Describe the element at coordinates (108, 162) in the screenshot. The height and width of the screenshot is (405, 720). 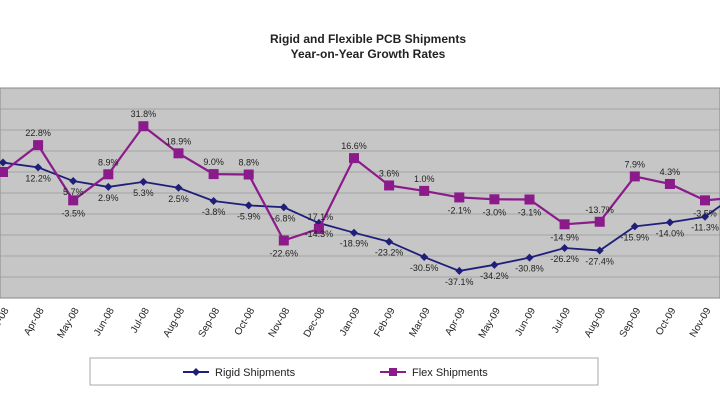
I see `flex-shipments-data-label: 8.9%` at that location.